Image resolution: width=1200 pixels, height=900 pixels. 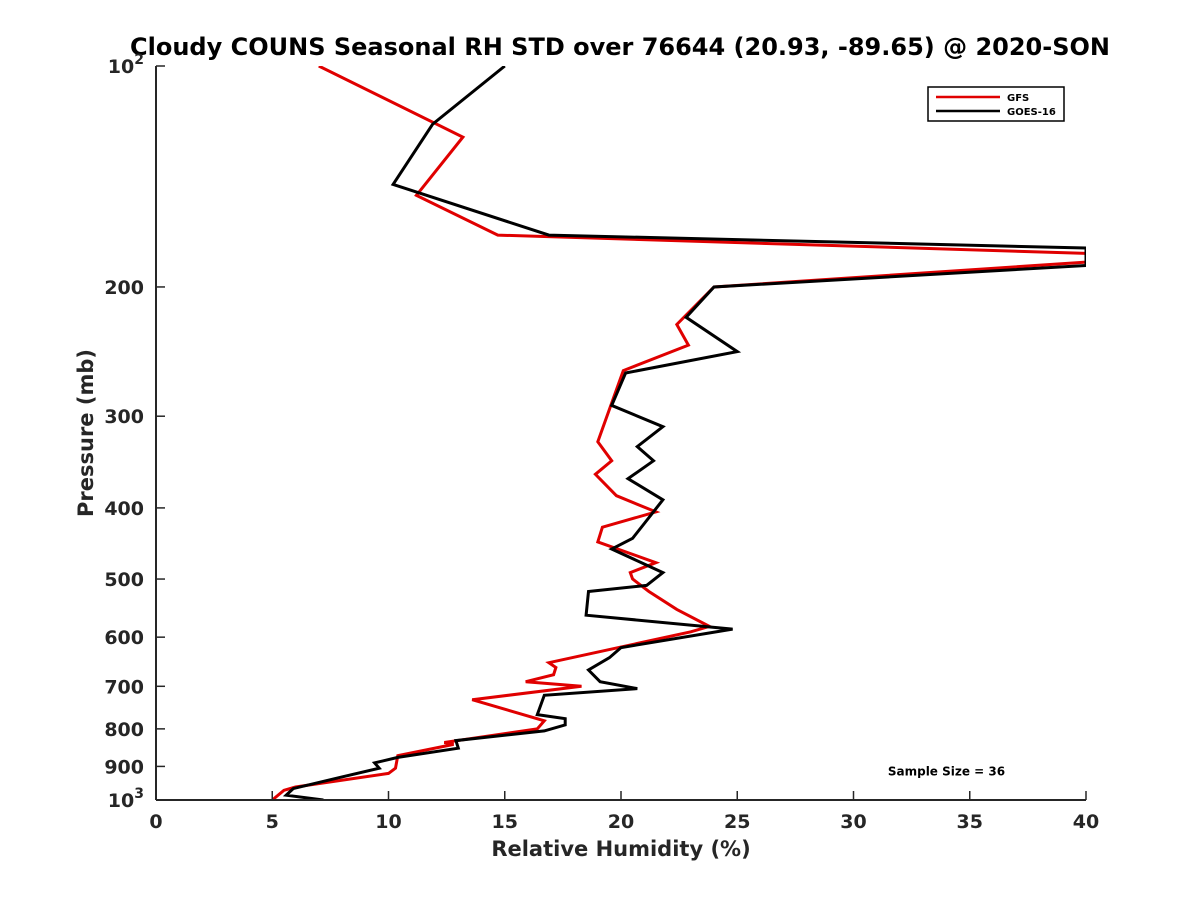 I want to click on y-tick-label: 700, so click(x=124, y=687).